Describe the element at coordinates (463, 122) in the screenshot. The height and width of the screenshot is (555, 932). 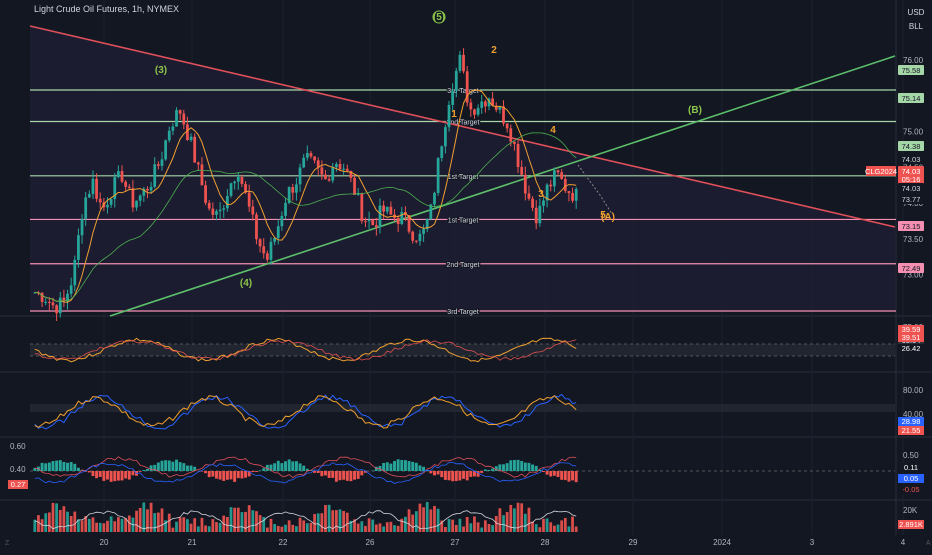
I see `target-label: 2nd Target` at that location.